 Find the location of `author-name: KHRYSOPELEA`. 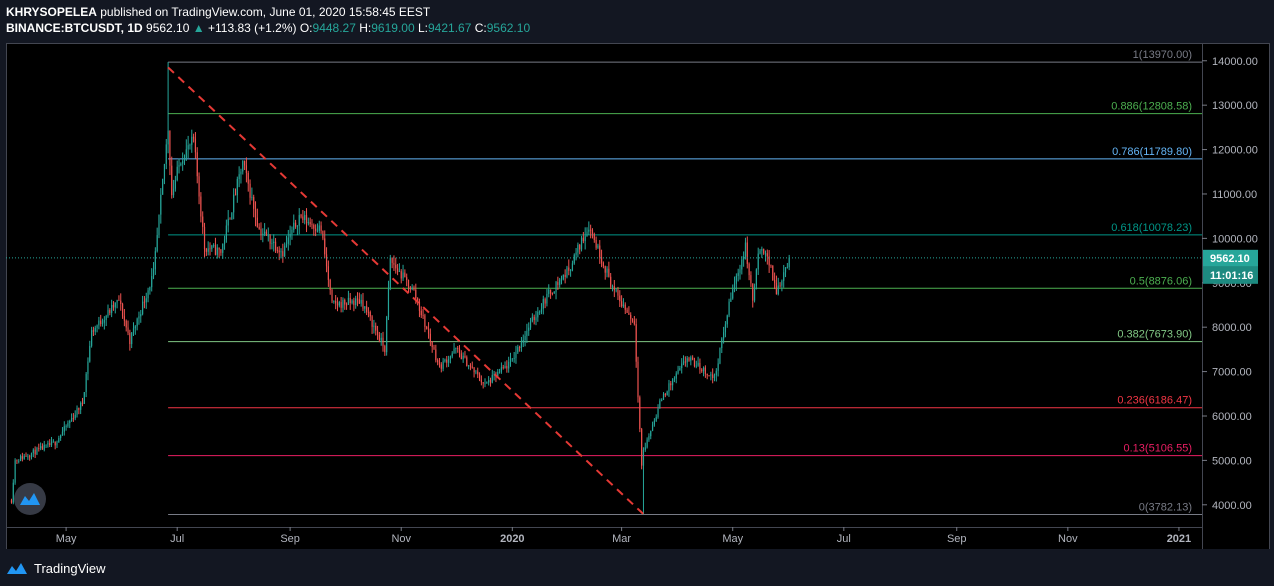

author-name: KHRYSOPELEA is located at coordinates (51, 12).